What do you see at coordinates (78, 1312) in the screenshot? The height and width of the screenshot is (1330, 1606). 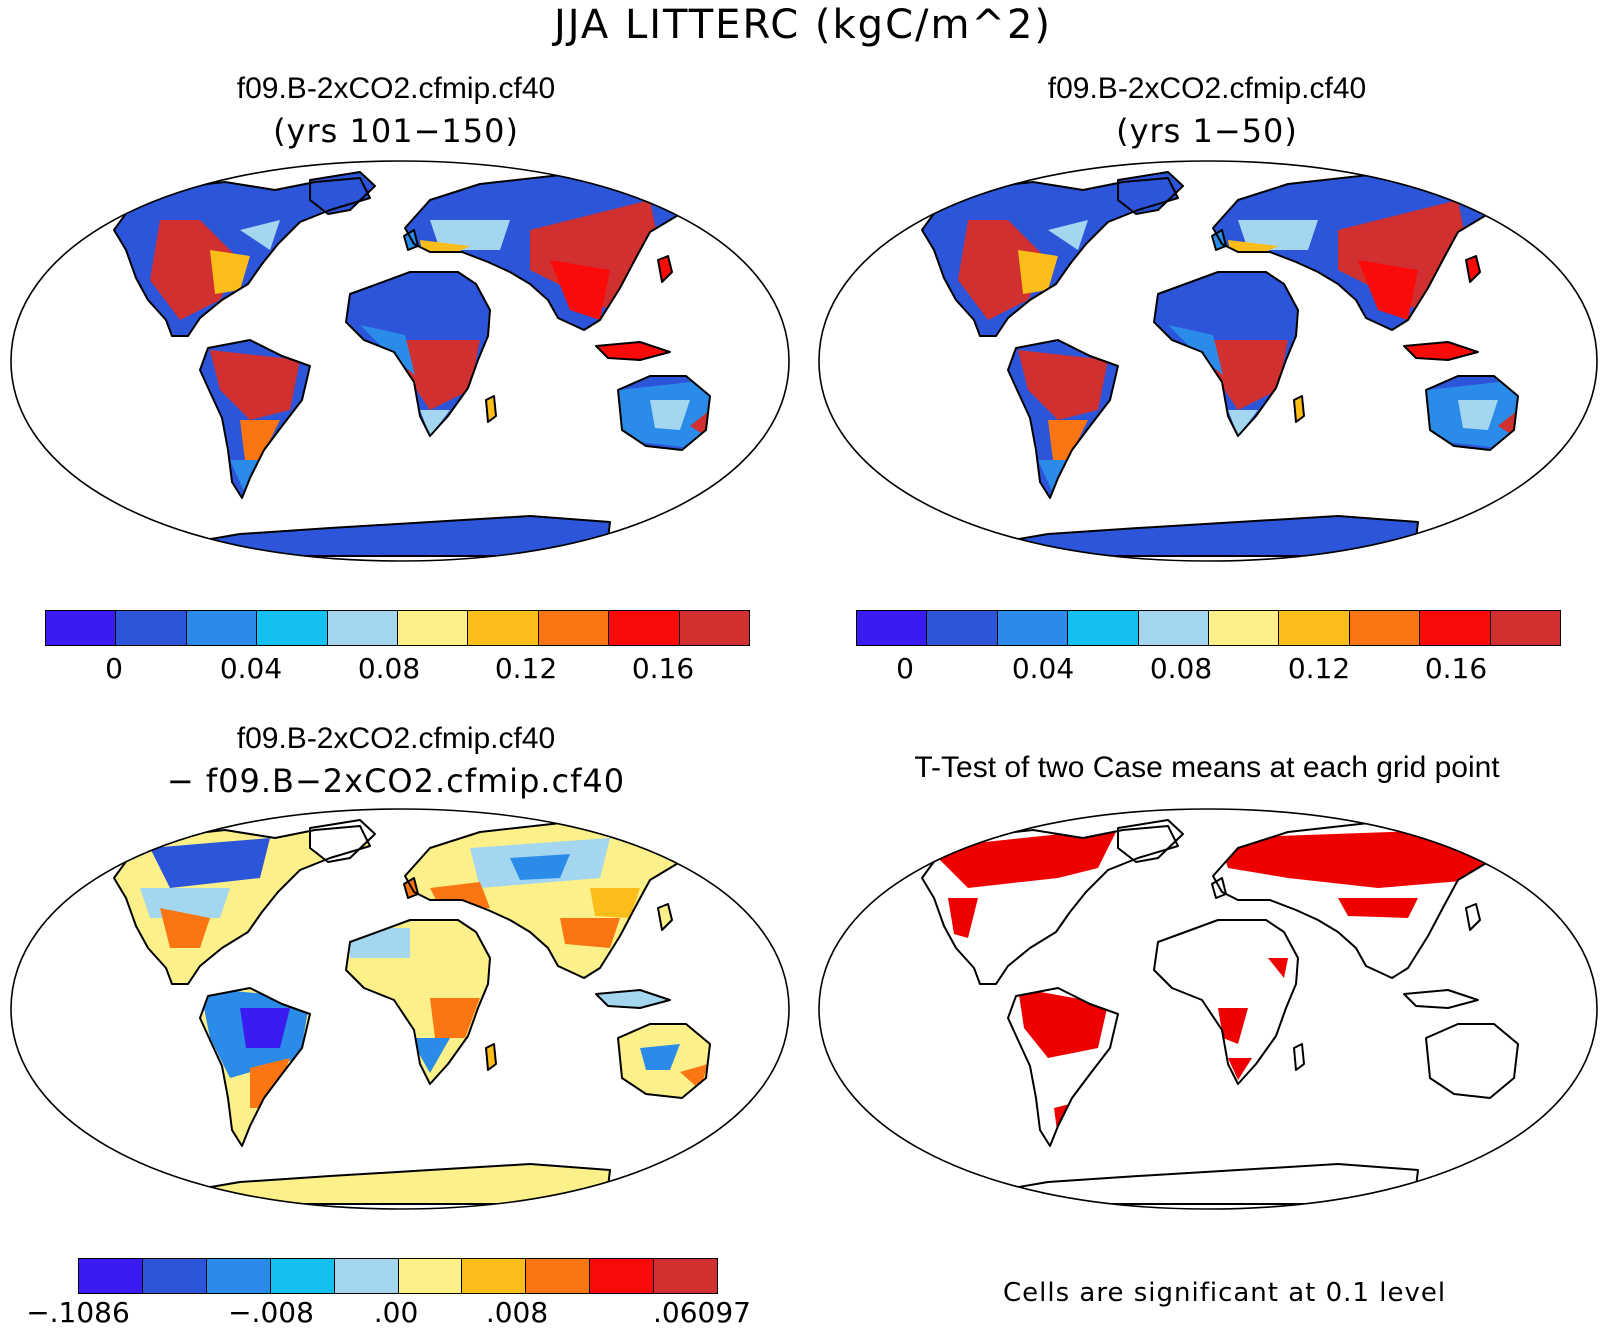 I see `colorbar-tick-label: −.1086` at bounding box center [78, 1312].